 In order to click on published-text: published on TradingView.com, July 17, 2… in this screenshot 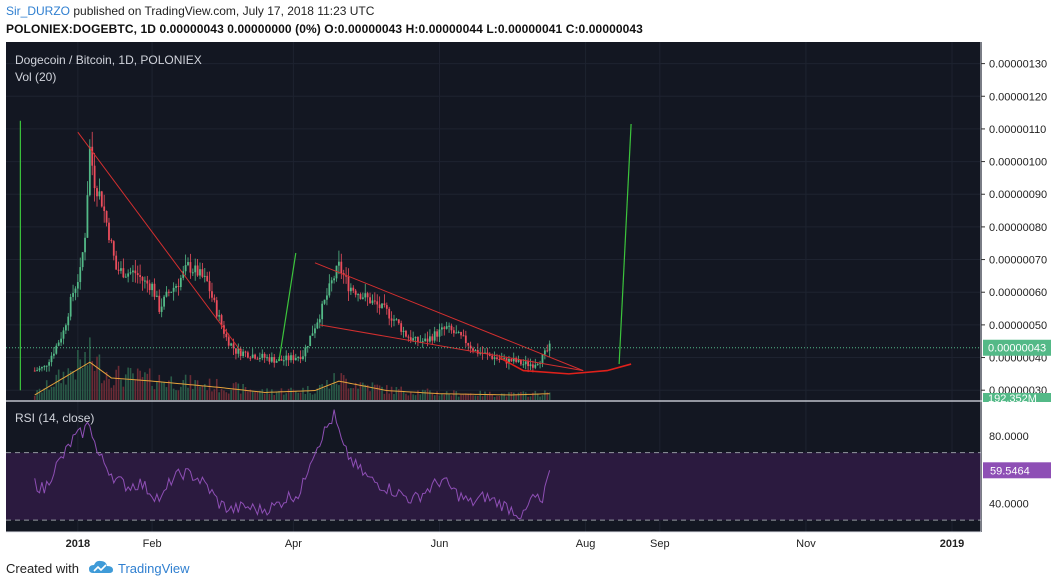, I will do `click(222, 11)`.